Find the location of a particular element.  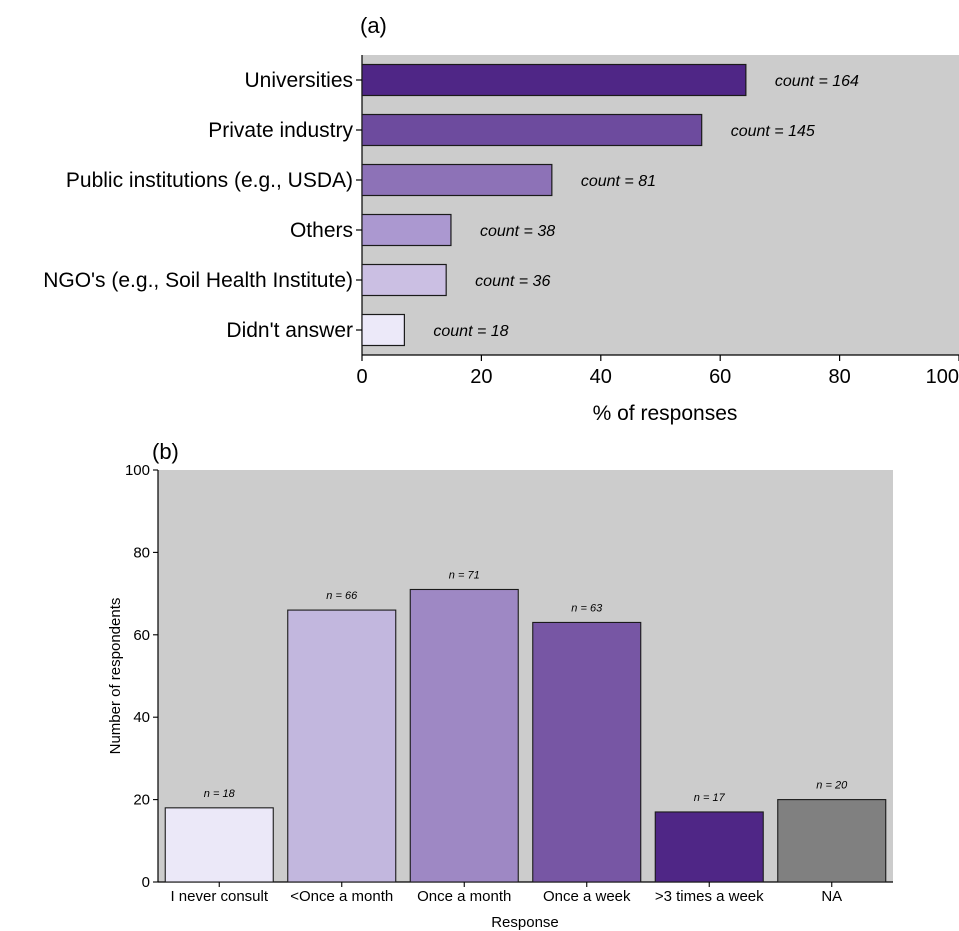

panel-b-x-tick-label: <Once a month is located at coordinates (341, 896).